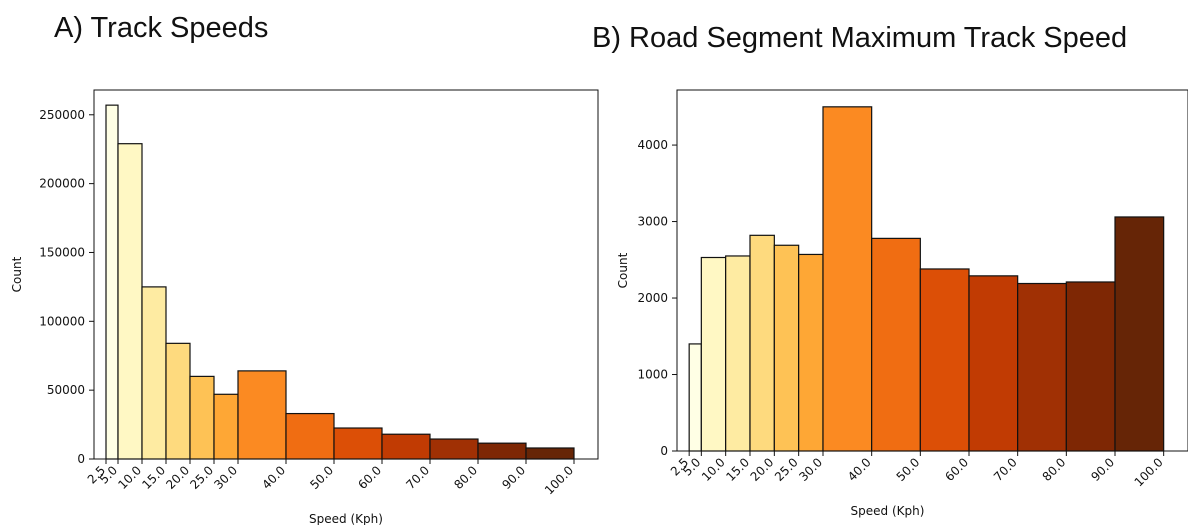  What do you see at coordinates (161, 28) in the screenshot?
I see `chart-a-title: A) Track Speeds` at bounding box center [161, 28].